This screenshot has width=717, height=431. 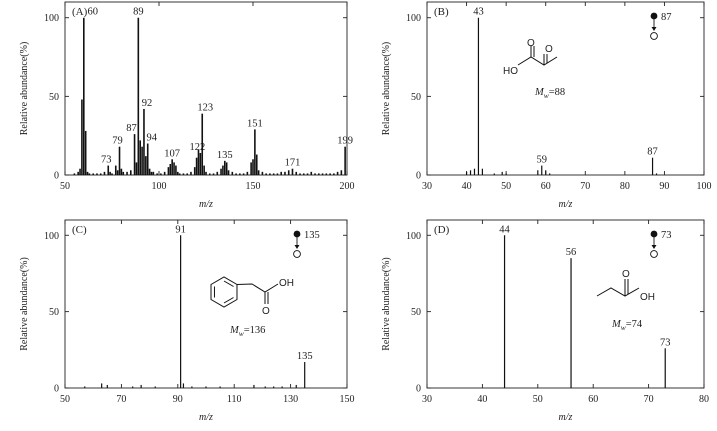 What do you see at coordinates (79, 230) in the screenshot?
I see `panel-tag: (C)` at bounding box center [79, 230].